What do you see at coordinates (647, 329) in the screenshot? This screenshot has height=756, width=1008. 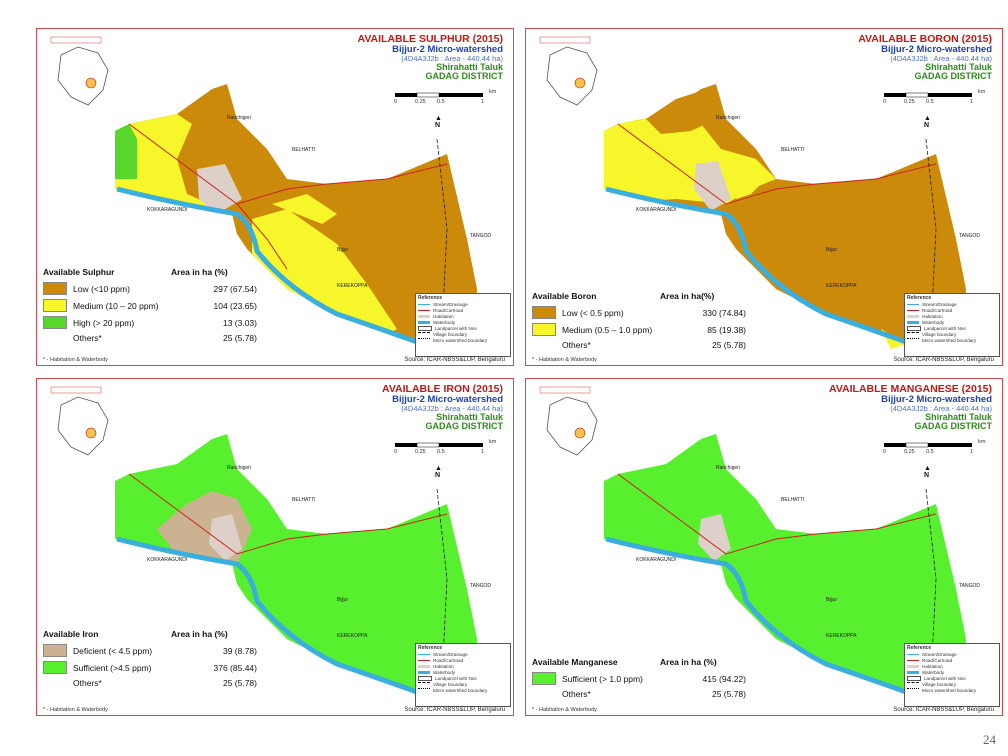 I see `legend-row: Medium (0.5 – 1.0 ppm) 85 (19.38)` at bounding box center [647, 329].